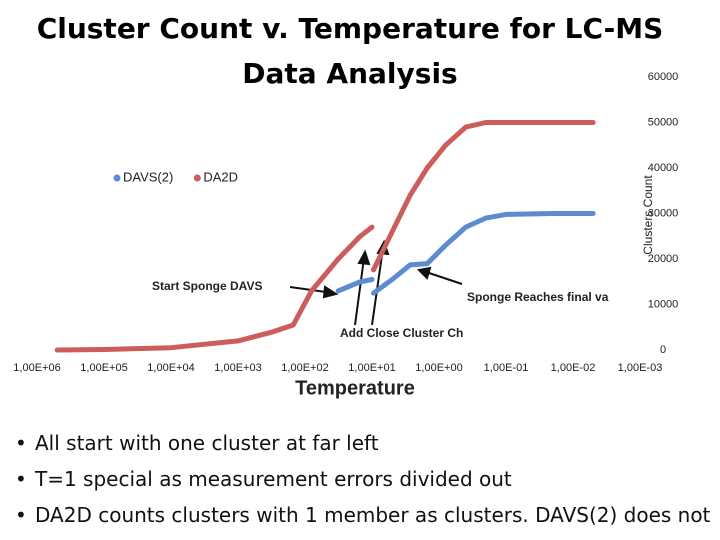  I want to click on x-tick-label: 1,00E+01, so click(371, 368).